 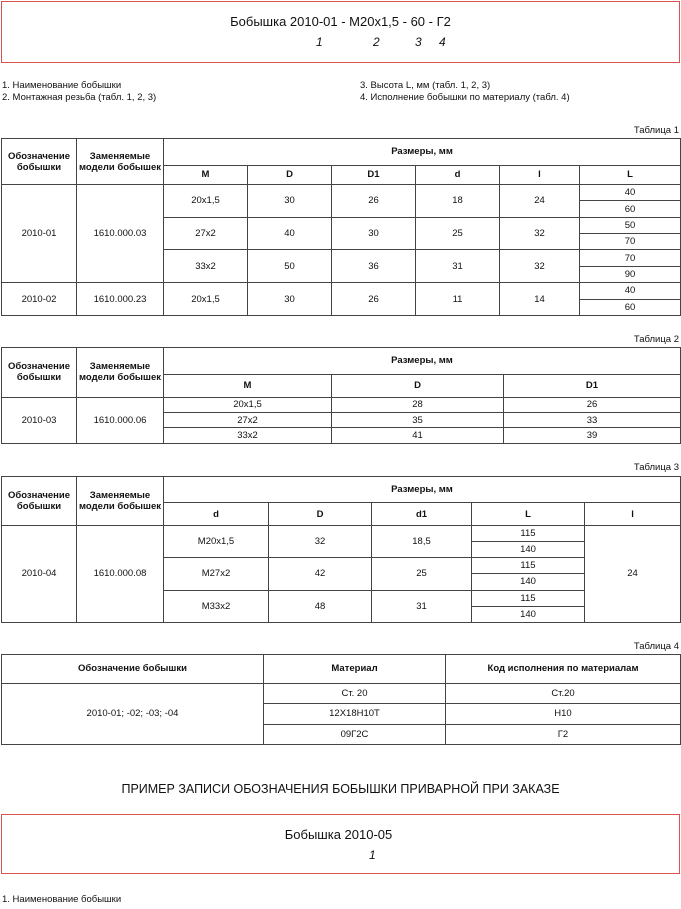 What do you see at coordinates (39, 161) in the screenshot?
I see `table1-header-designation: Обозначение бобышки` at bounding box center [39, 161].